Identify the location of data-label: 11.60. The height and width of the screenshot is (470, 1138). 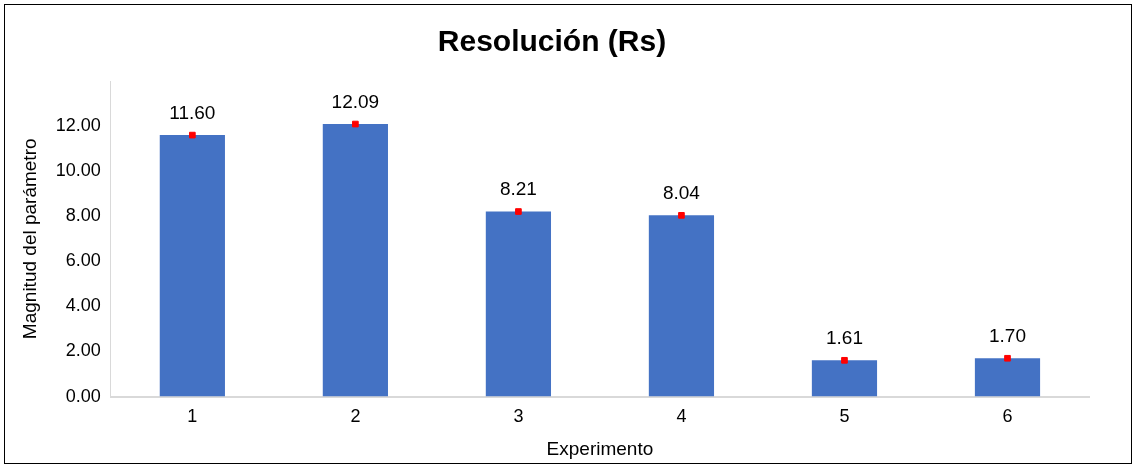
(192, 112).